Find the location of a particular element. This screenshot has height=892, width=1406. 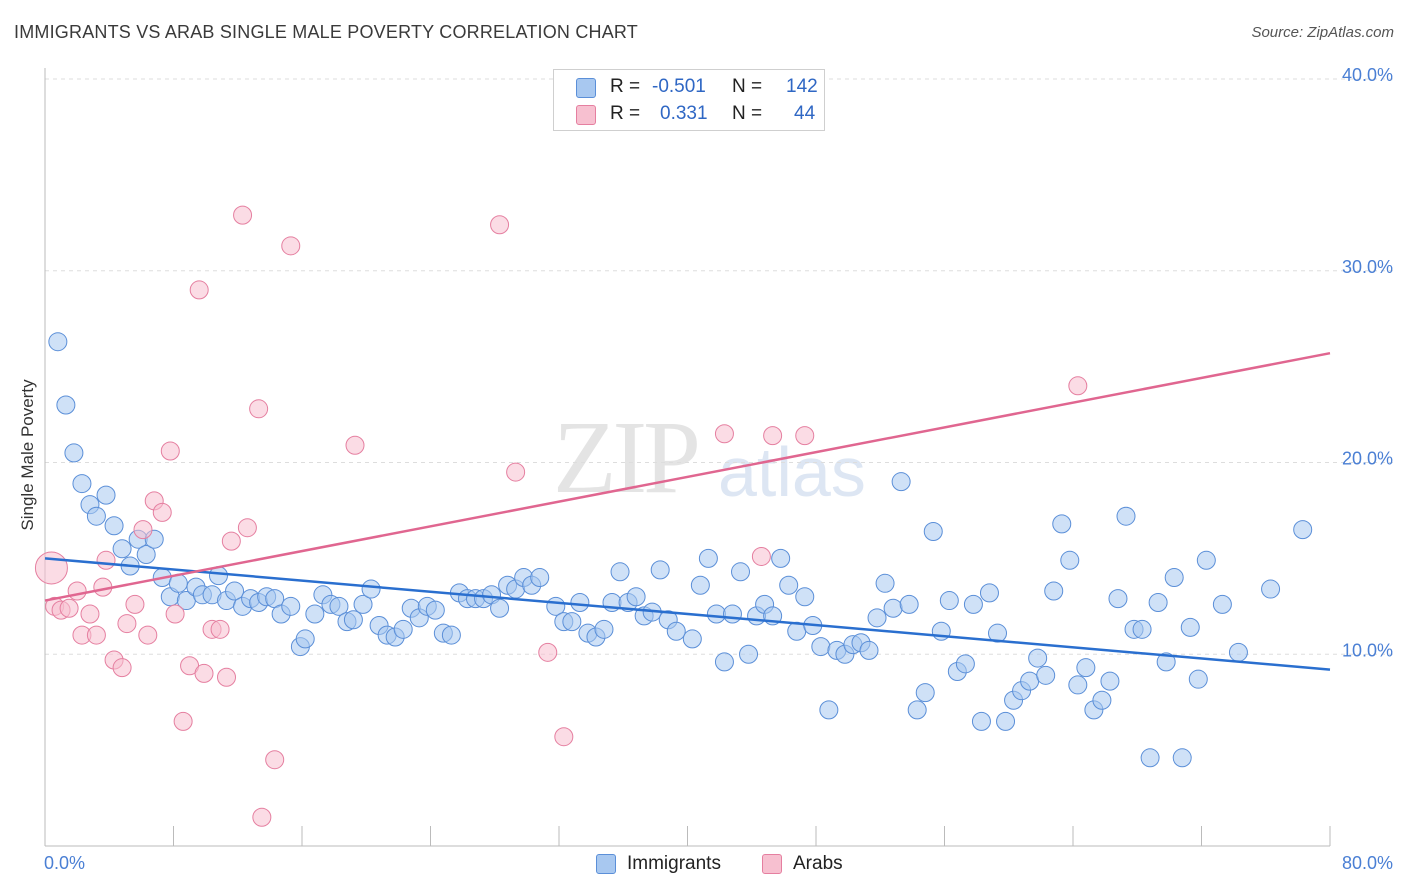

y-tick-label: 10.0% is located at coordinates (1367, 650).